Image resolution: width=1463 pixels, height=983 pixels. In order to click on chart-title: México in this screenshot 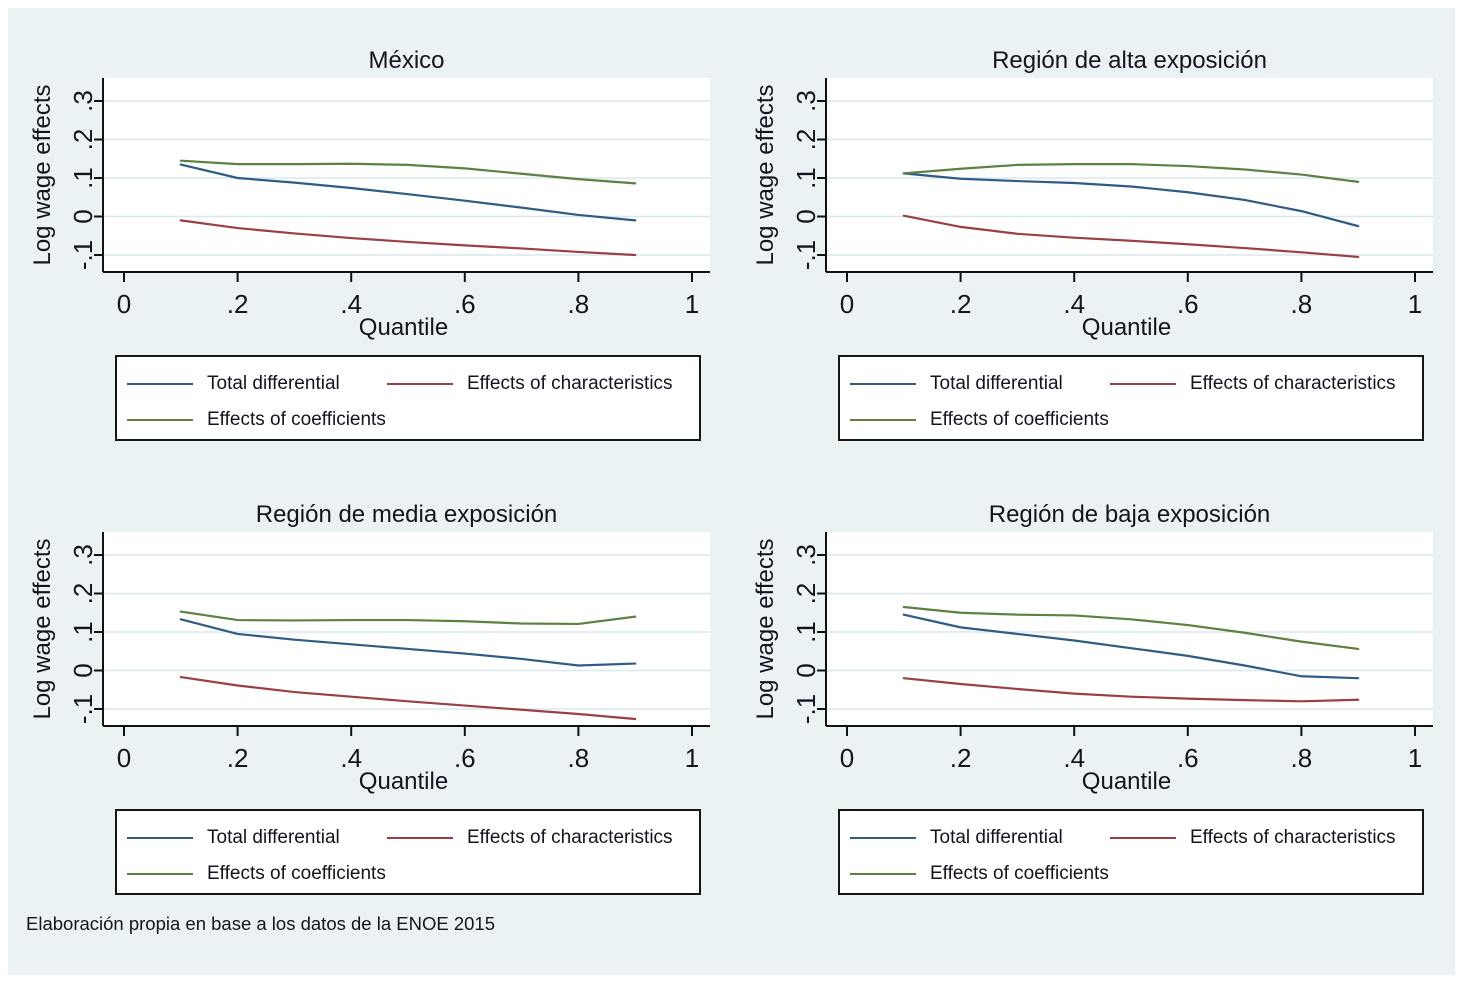, I will do `click(406, 60)`.